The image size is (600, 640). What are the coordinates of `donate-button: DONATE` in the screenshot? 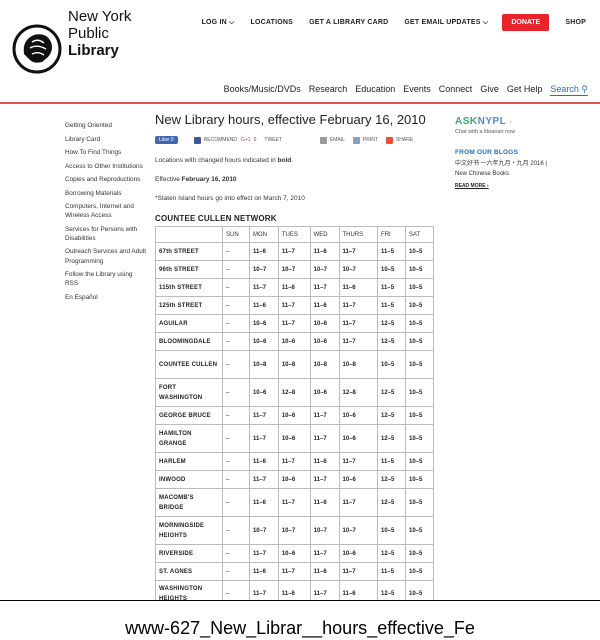 It's located at (526, 22).